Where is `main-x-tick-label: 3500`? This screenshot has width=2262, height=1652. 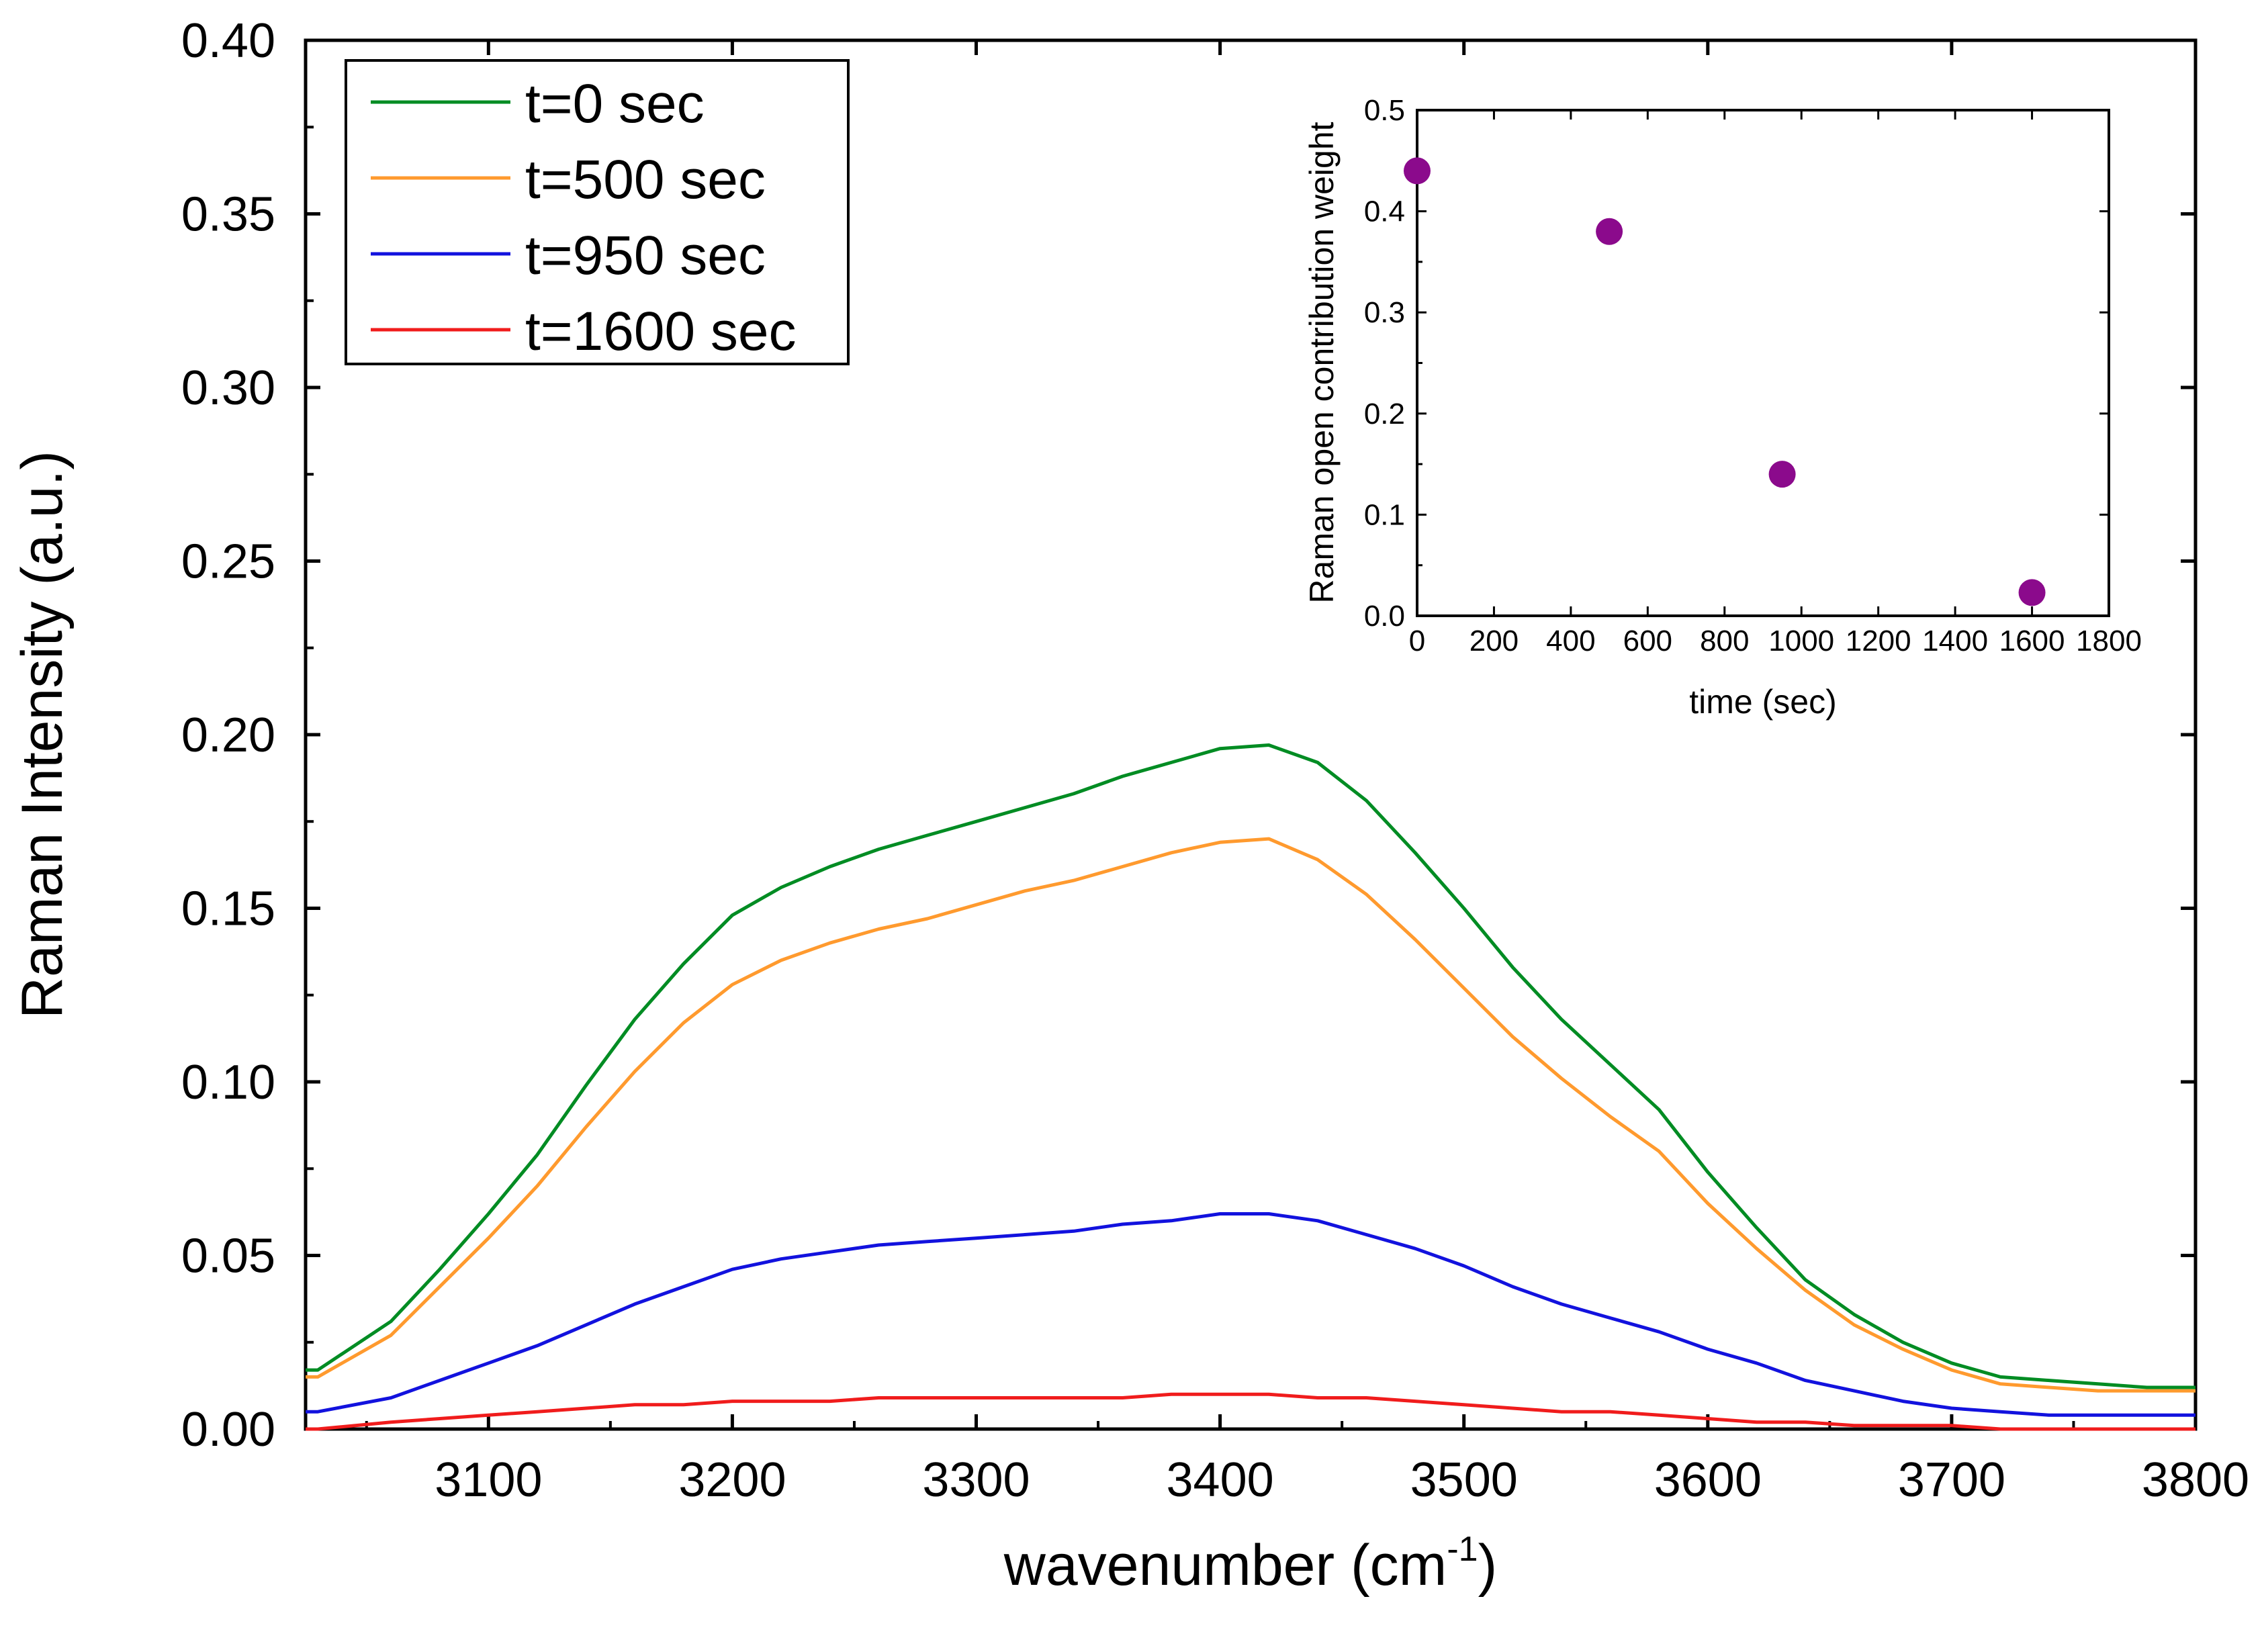 main-x-tick-label: 3500 is located at coordinates (1464, 1480).